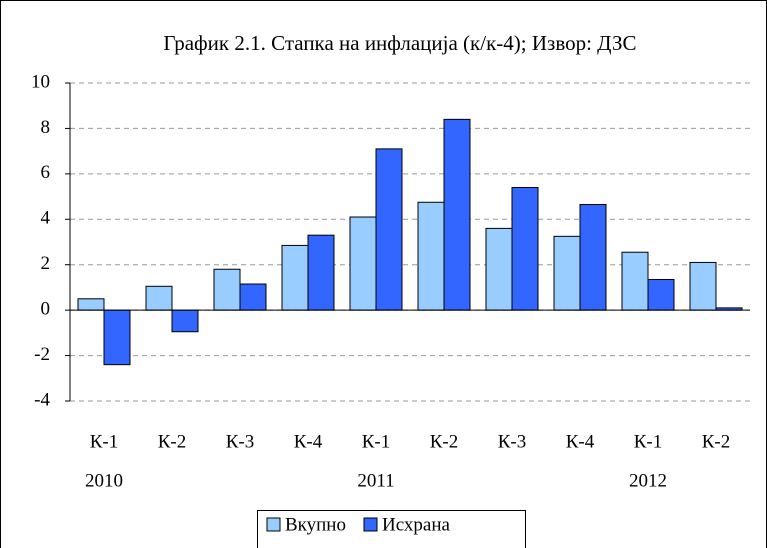 The image size is (767, 548). What do you see at coordinates (46, 309) in the screenshot?
I see `y-tick-label: 0` at bounding box center [46, 309].